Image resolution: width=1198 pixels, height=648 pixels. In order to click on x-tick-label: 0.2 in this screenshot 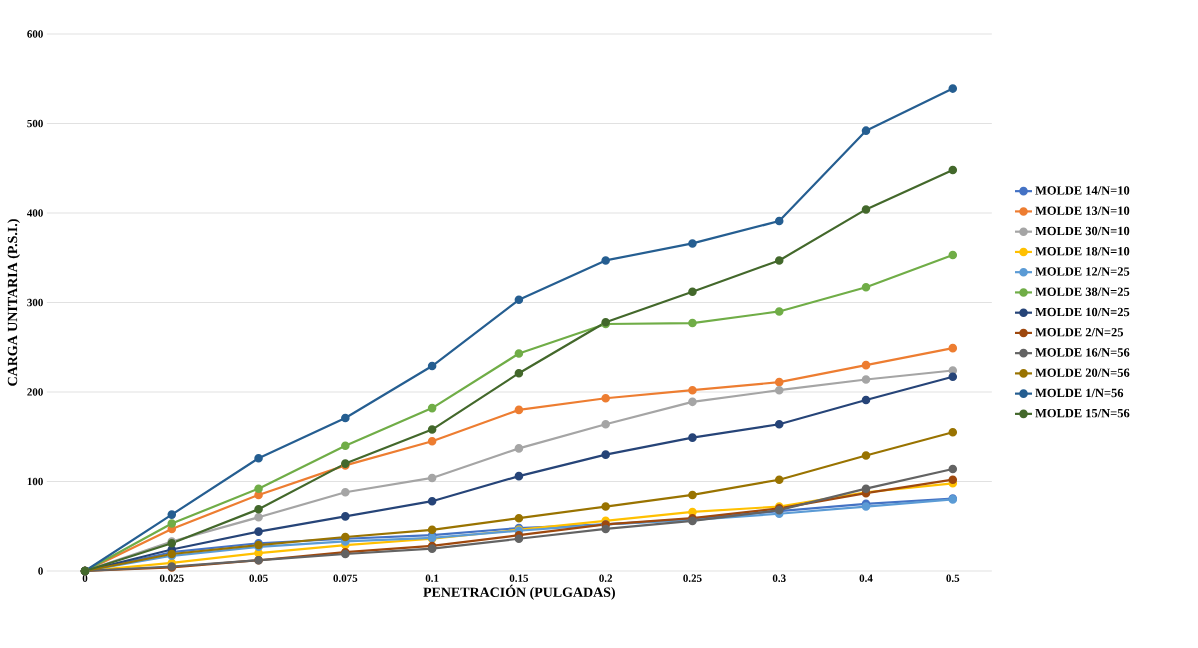, I will do `click(606, 578)`.